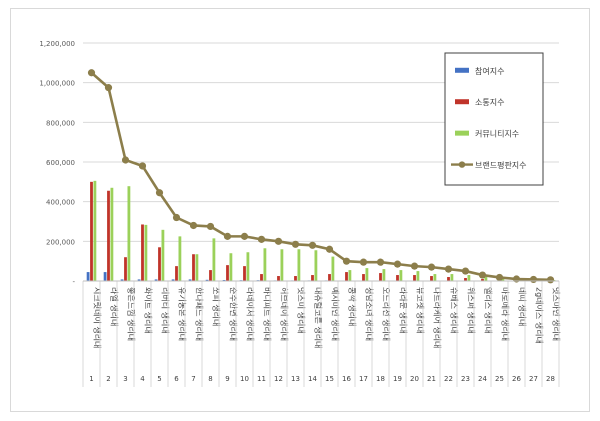 This screenshot has width=600, height=421. I want to click on legend-label: 참여지수, so click(489, 71).